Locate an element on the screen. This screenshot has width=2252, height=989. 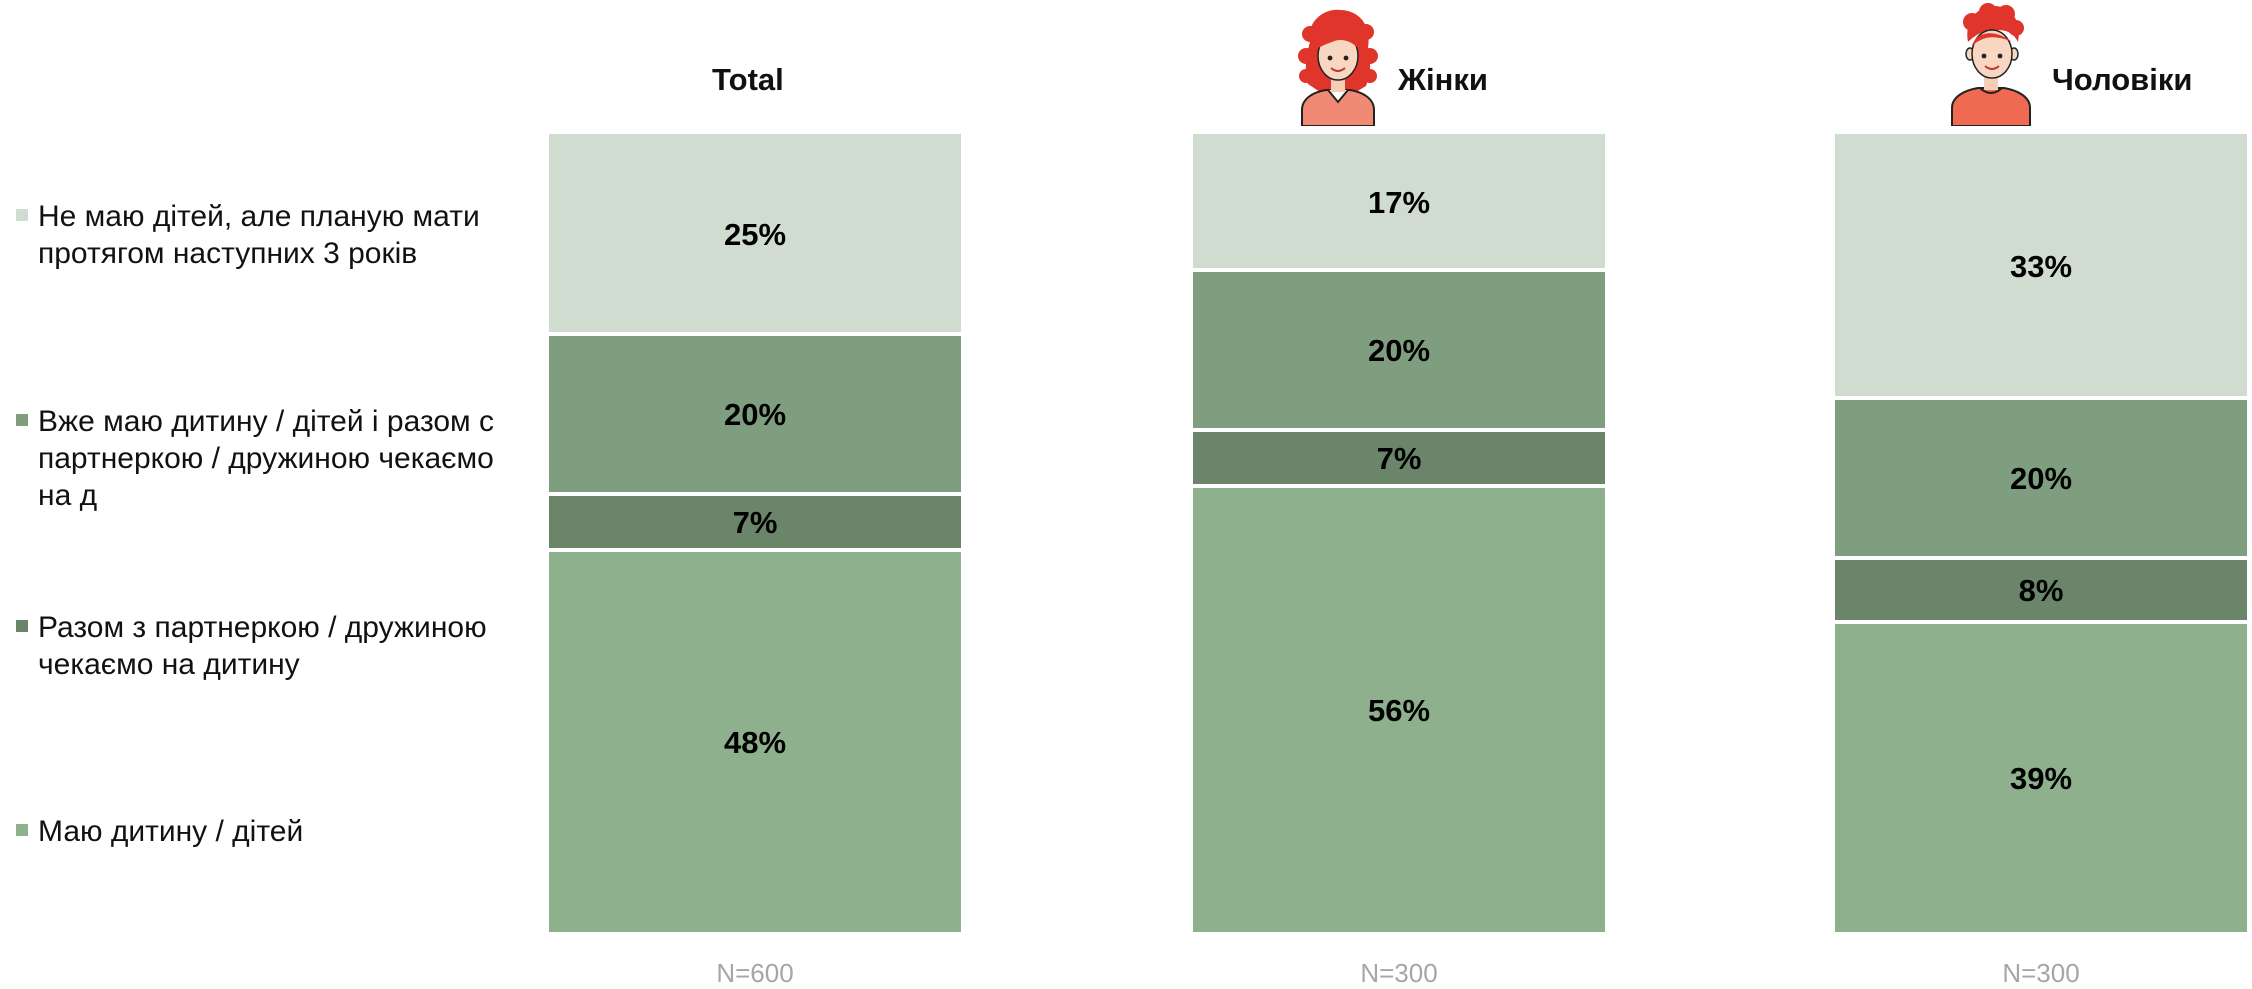
sample-size-women: N=300 is located at coordinates (1399, 973).